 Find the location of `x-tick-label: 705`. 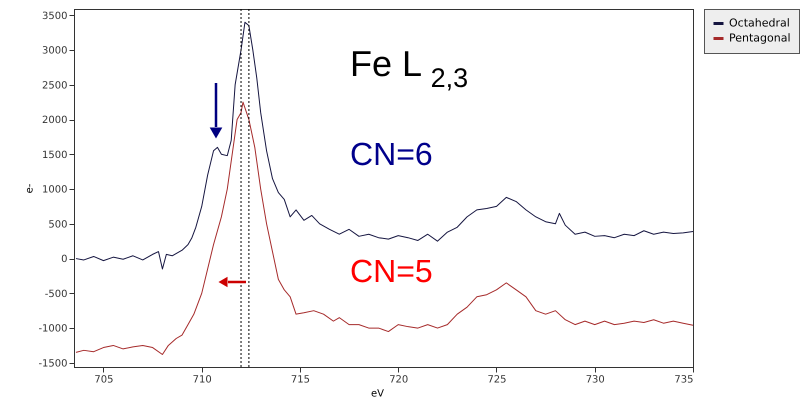

x-tick-label: 705 is located at coordinates (104, 380).